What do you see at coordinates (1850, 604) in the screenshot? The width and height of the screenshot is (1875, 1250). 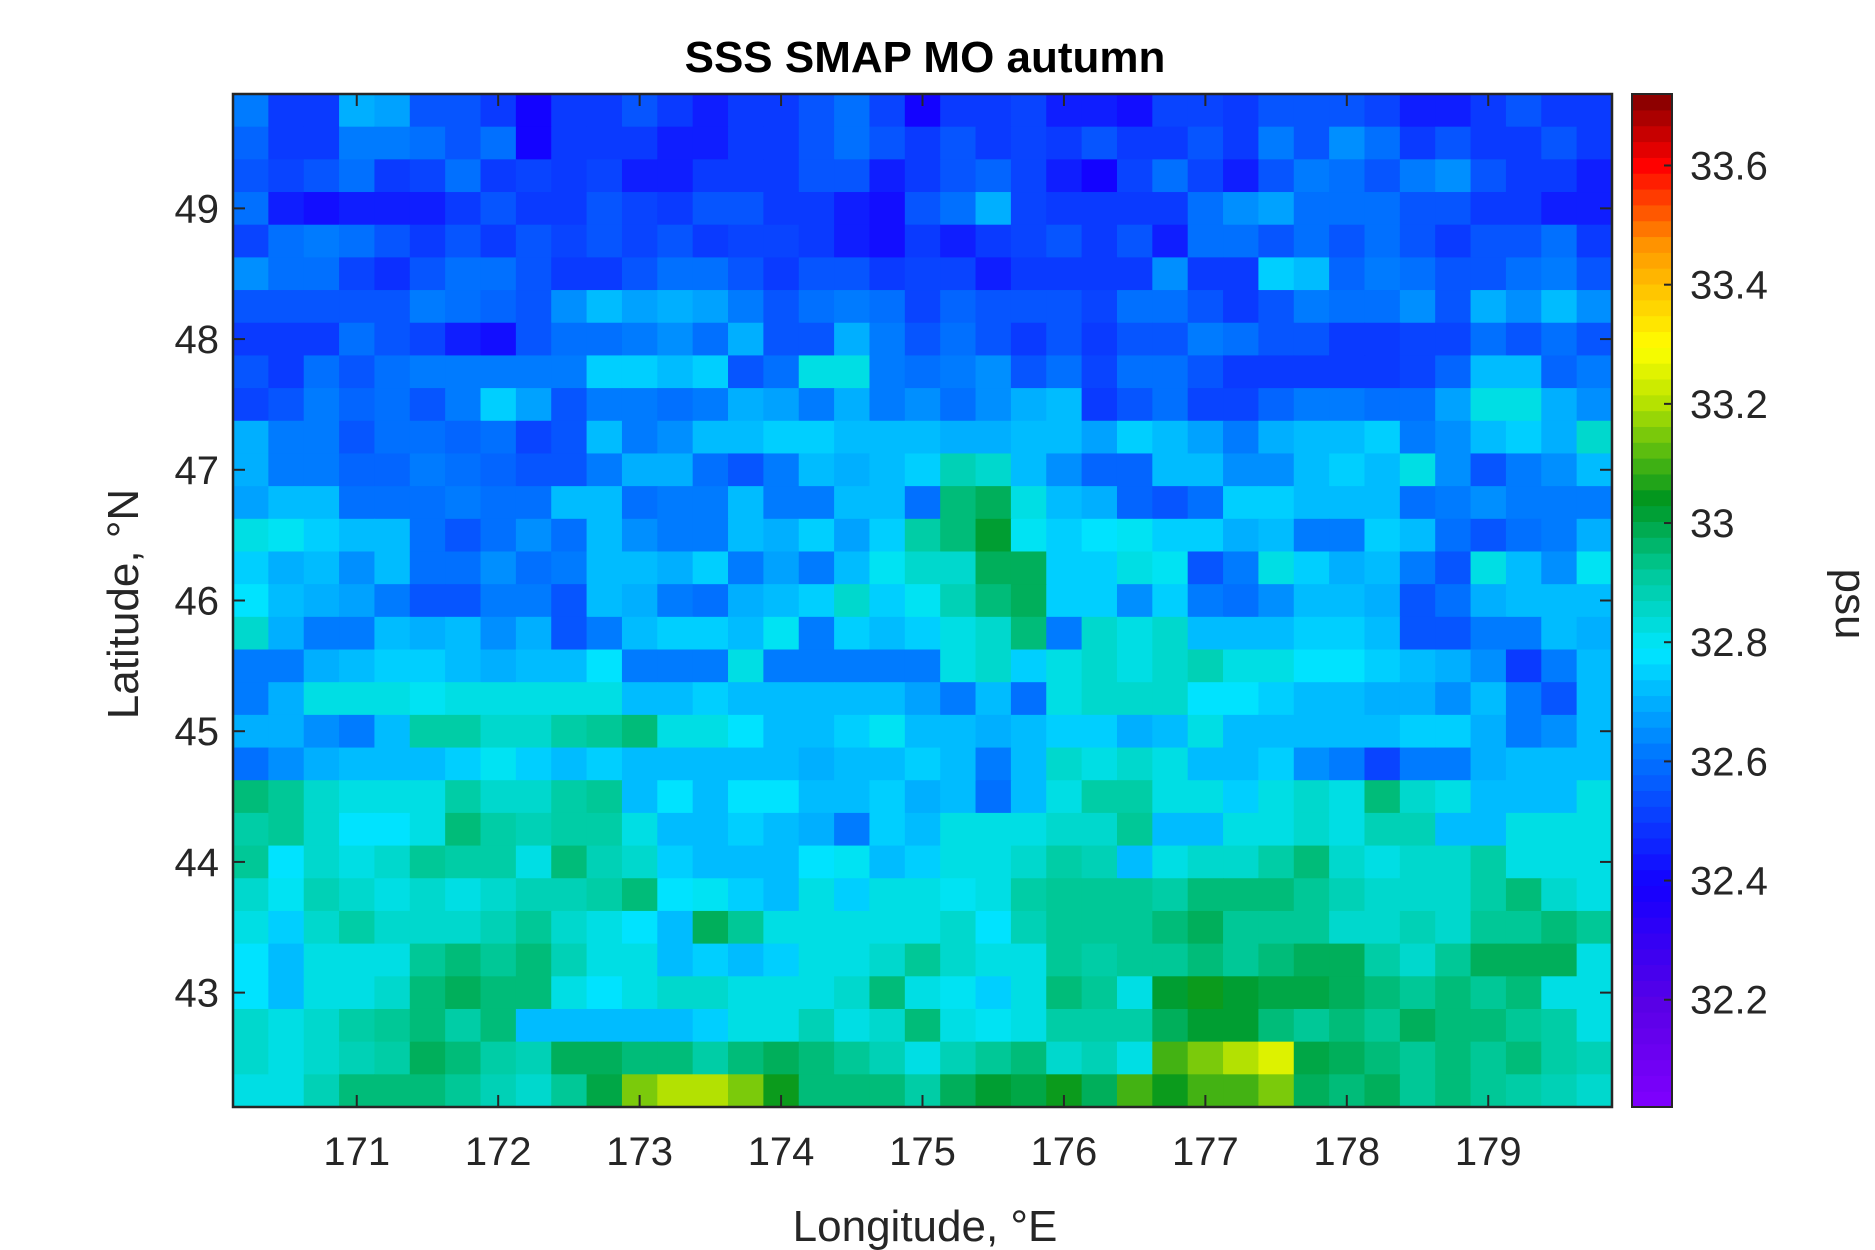 I see `colorbar-label: psu` at bounding box center [1850, 604].